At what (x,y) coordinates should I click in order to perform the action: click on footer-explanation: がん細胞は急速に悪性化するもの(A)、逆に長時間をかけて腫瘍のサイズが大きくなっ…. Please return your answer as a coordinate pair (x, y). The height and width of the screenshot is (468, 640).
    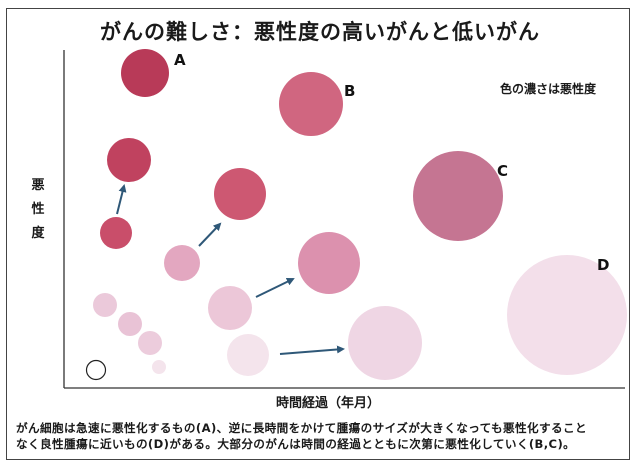
    Looking at the image, I should click on (322, 436).